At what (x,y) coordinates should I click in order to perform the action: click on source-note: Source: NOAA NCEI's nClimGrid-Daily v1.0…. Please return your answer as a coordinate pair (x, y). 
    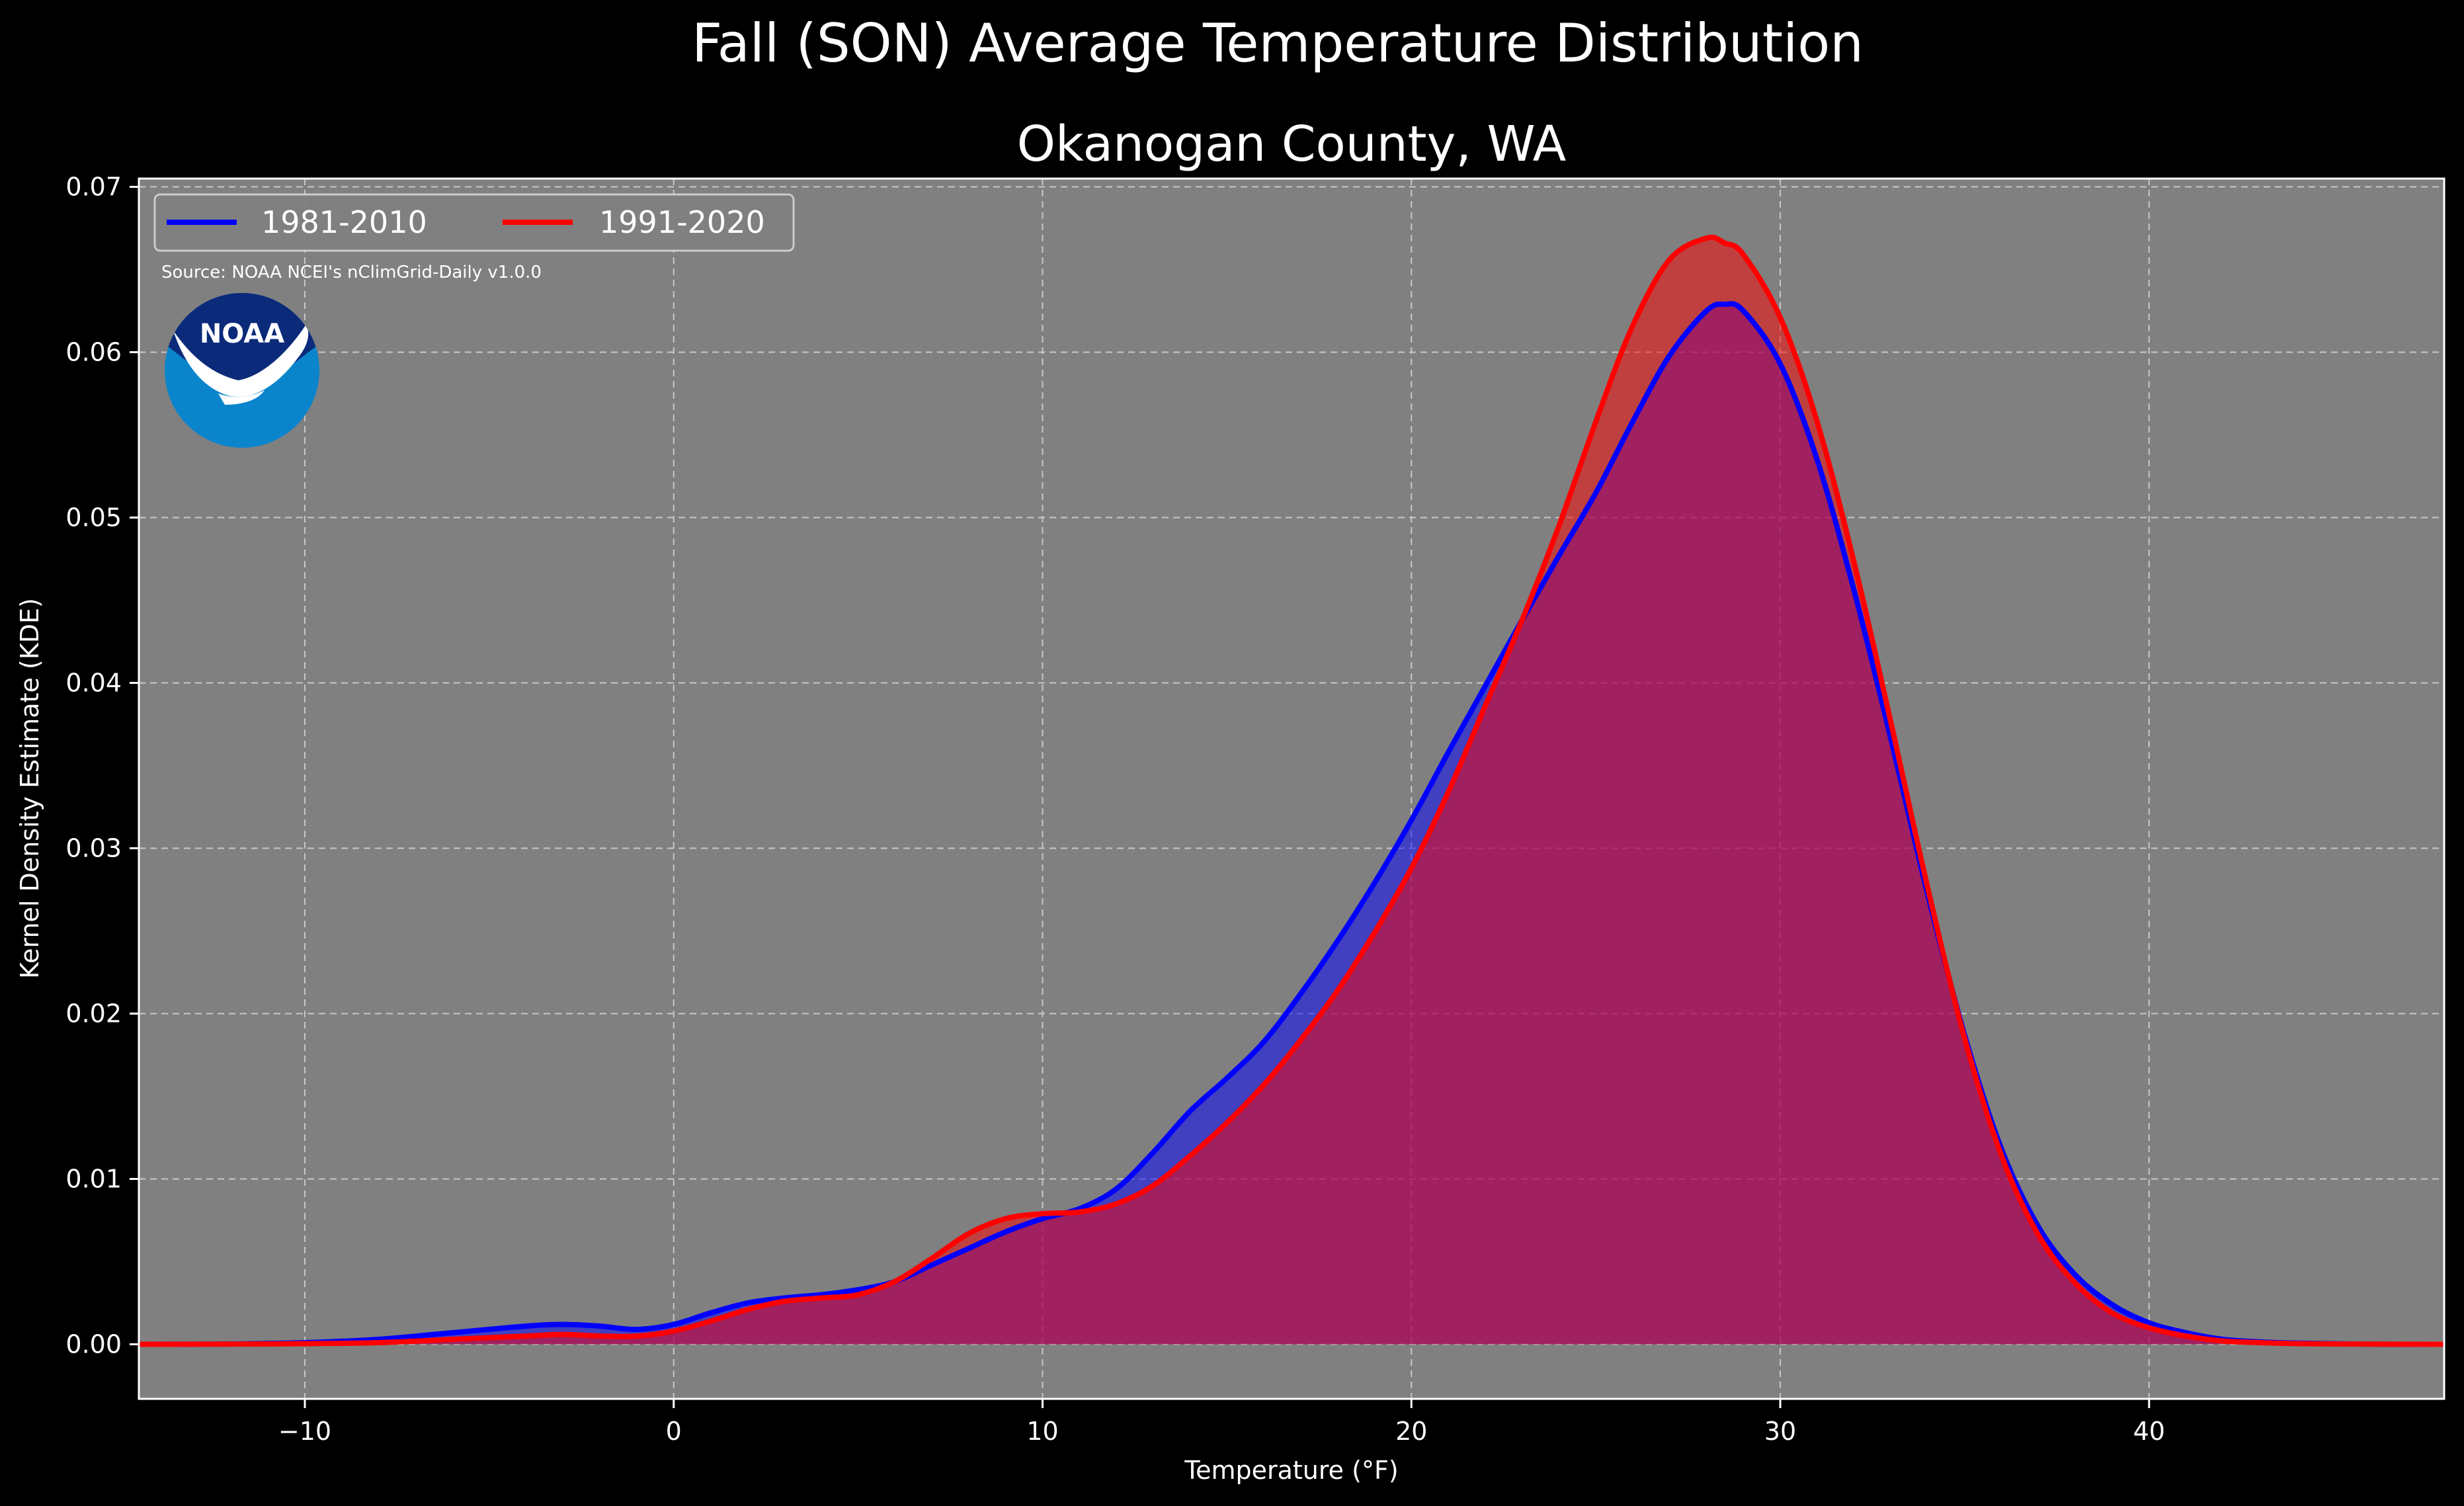
    Looking at the image, I should click on (352, 272).